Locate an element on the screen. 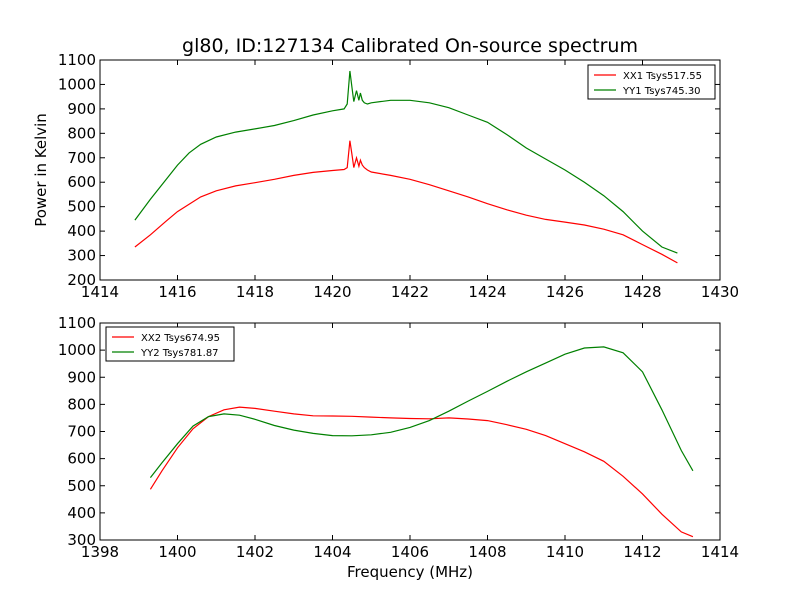 This screenshot has height=600, width=800. top-plot-y-tick-label: 500 is located at coordinates (81, 207).